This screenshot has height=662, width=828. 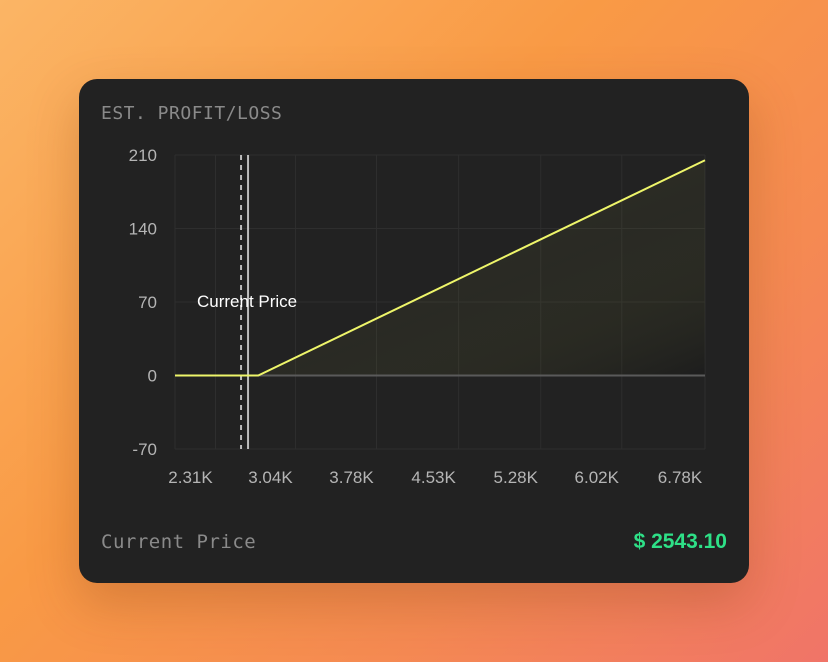 What do you see at coordinates (433, 477) in the screenshot?
I see `x-tick-label: 4.53K` at bounding box center [433, 477].